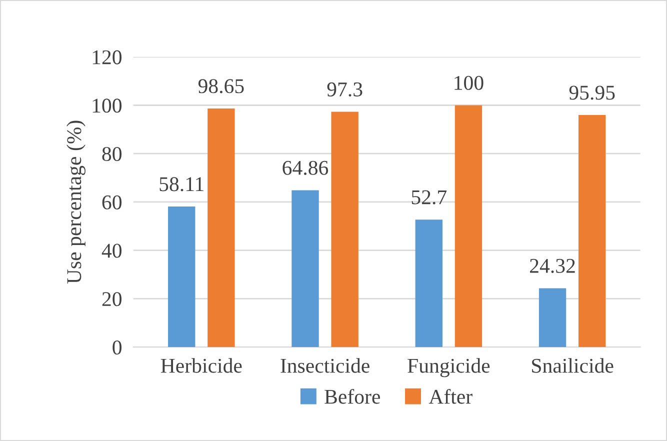 Image resolution: width=667 pixels, height=441 pixels. I want to click on y-tick-label: 100, so click(107, 105).